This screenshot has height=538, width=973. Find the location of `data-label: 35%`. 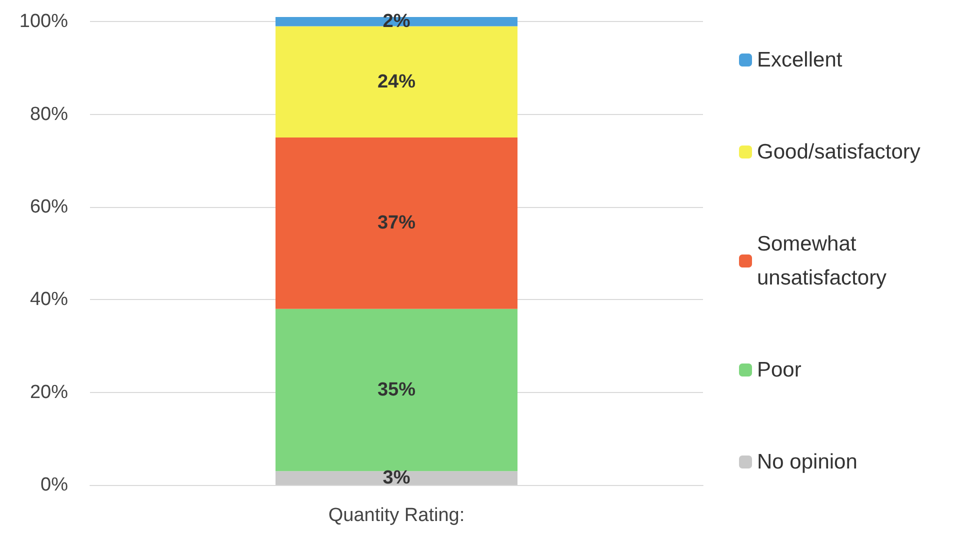

data-label: 35% is located at coordinates (396, 390).